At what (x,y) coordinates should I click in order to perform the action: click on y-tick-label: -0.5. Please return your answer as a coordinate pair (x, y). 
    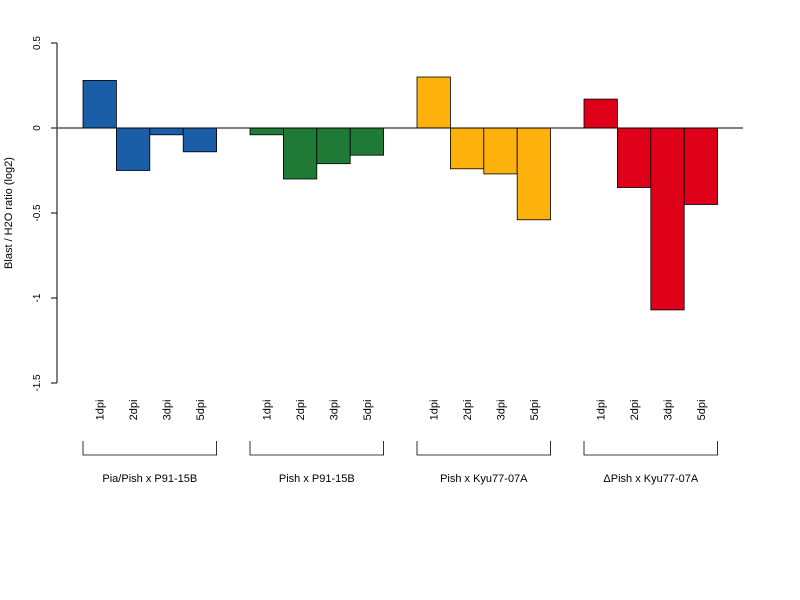
    Looking at the image, I should click on (37, 213).